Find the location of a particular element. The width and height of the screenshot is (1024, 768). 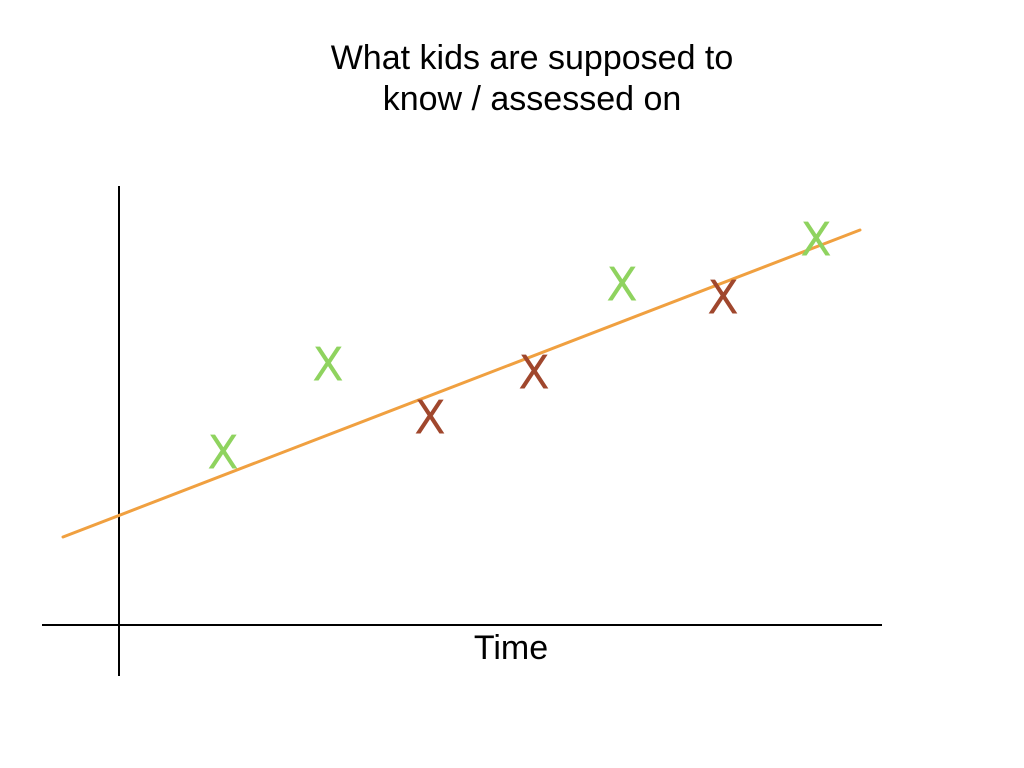

title-line: What kids are supposed to is located at coordinates (532, 58).